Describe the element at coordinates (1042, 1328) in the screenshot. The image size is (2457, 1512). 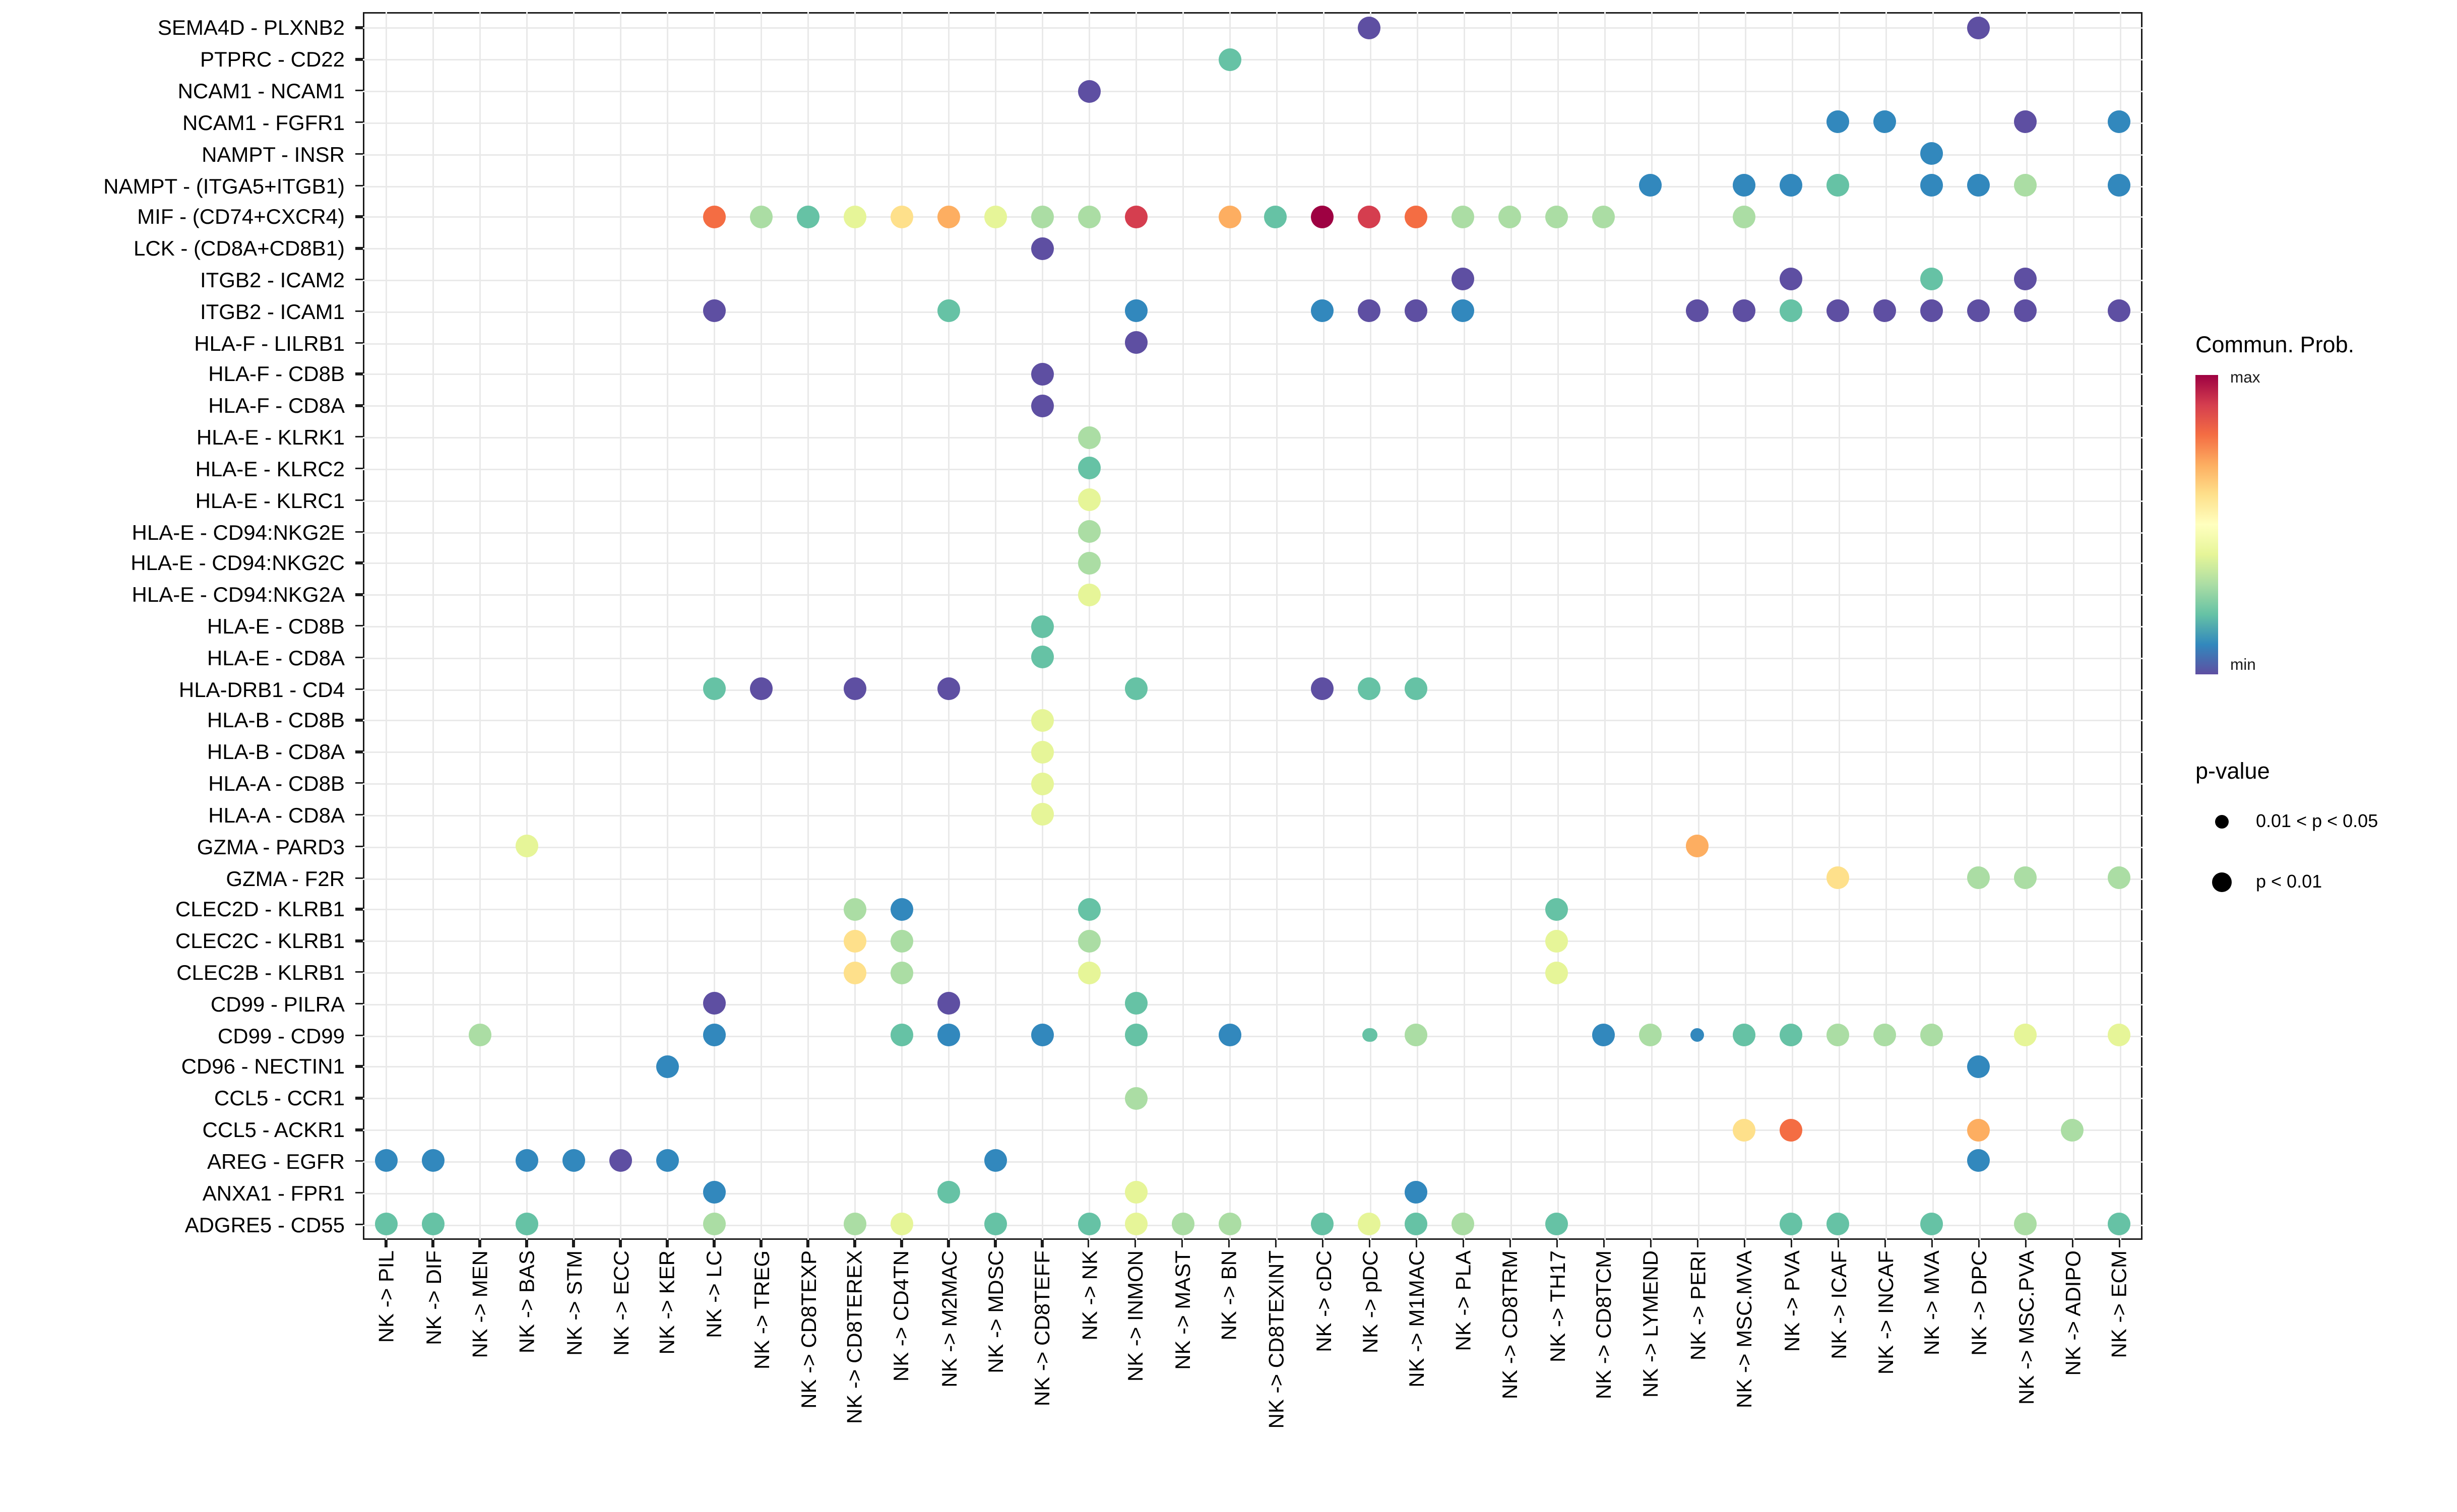
I see `x-axis-label: NK -> CD8TEFF` at that location.